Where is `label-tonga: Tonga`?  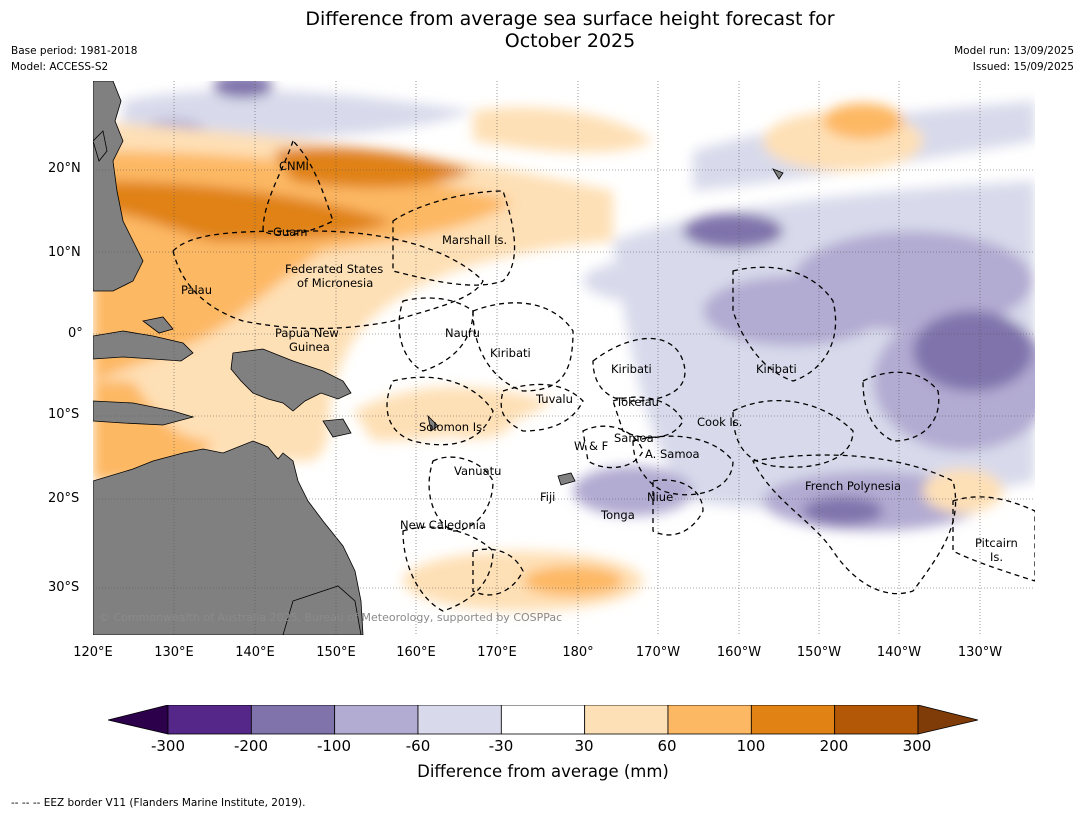 label-tonga: Tonga is located at coordinates (617, 515).